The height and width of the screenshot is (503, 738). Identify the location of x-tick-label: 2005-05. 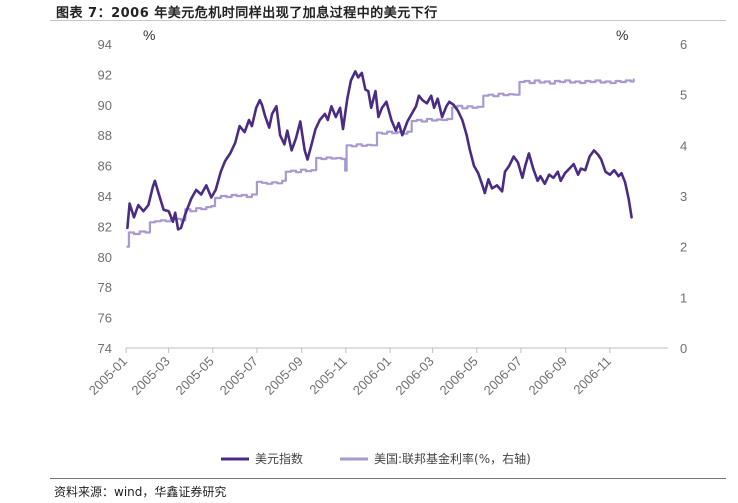
(195, 376).